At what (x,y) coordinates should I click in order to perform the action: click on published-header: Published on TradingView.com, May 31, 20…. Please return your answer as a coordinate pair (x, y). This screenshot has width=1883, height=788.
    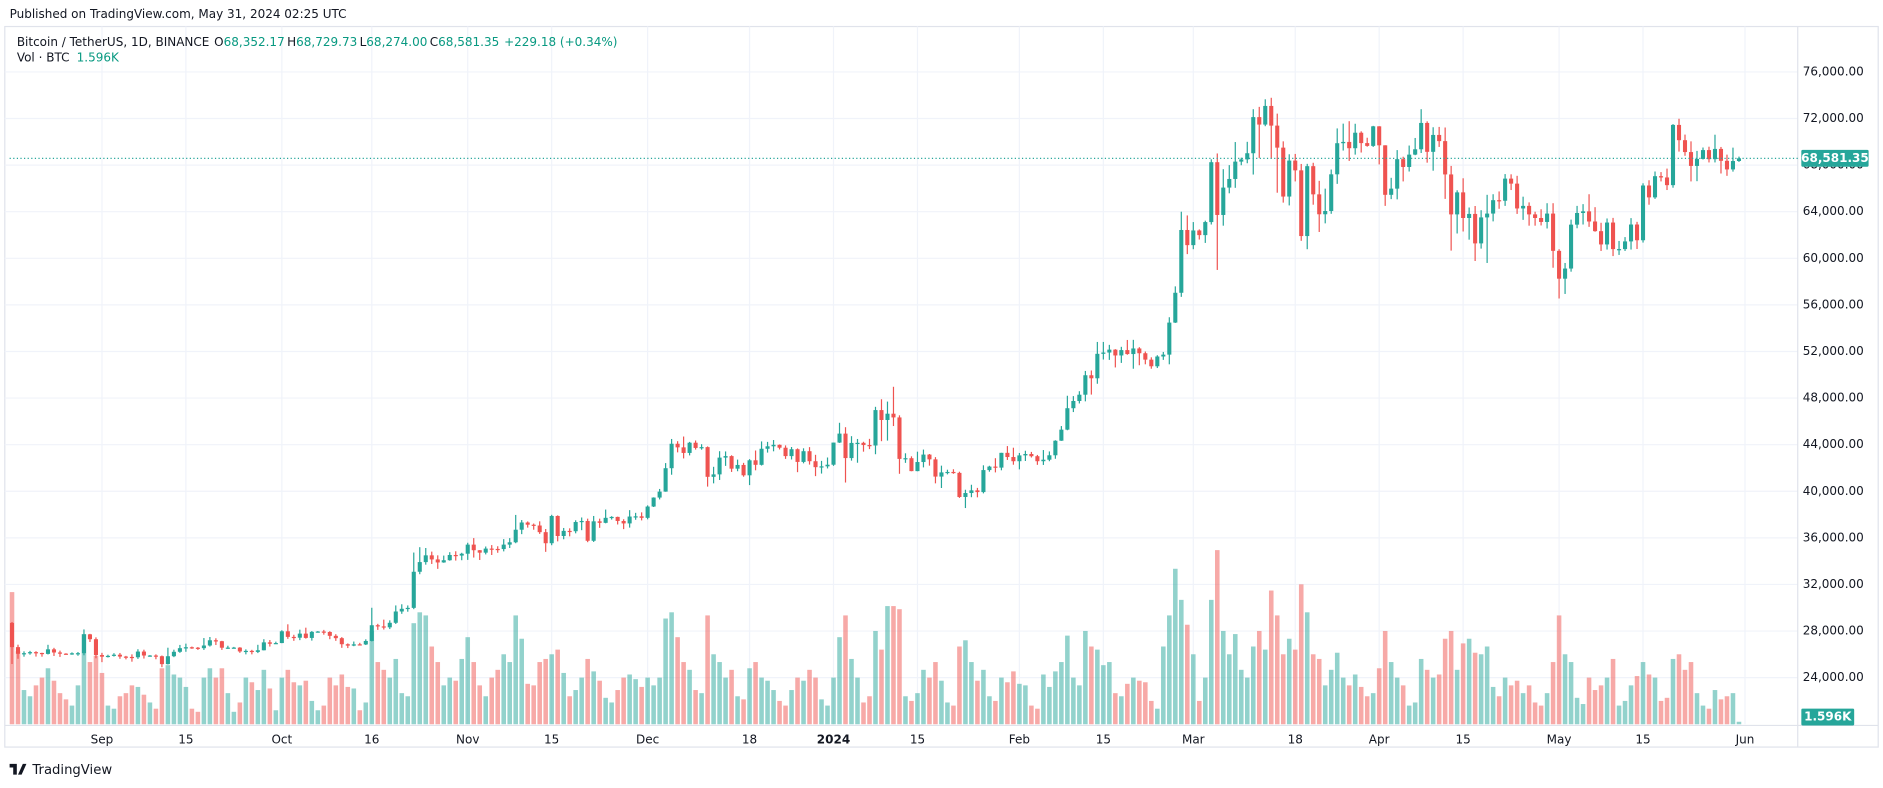
    Looking at the image, I should click on (178, 14).